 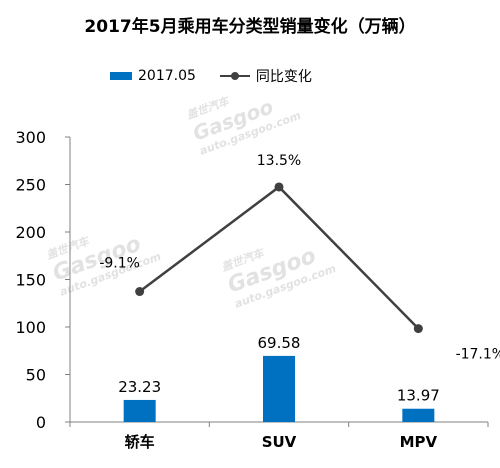 What do you see at coordinates (167, 76) in the screenshot?
I see `legend-bar-label: 2017.05` at bounding box center [167, 76].